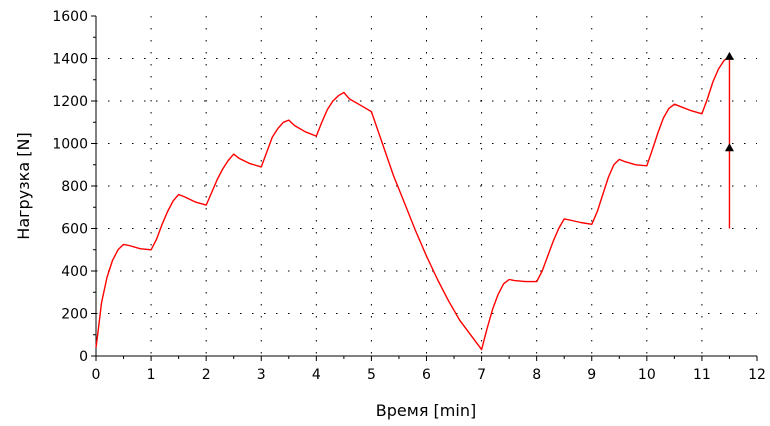  What do you see at coordinates (426, 410) in the screenshot?
I see `x-axis-title: Время [min]` at bounding box center [426, 410].